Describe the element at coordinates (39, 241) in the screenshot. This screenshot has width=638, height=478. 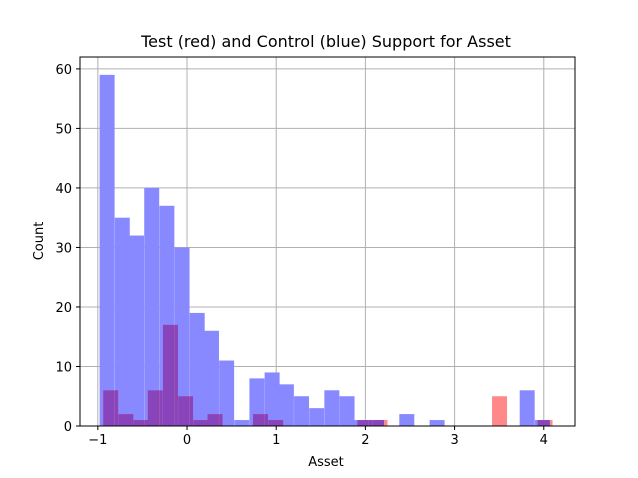
I see `y-axis-label: Count` at that location.